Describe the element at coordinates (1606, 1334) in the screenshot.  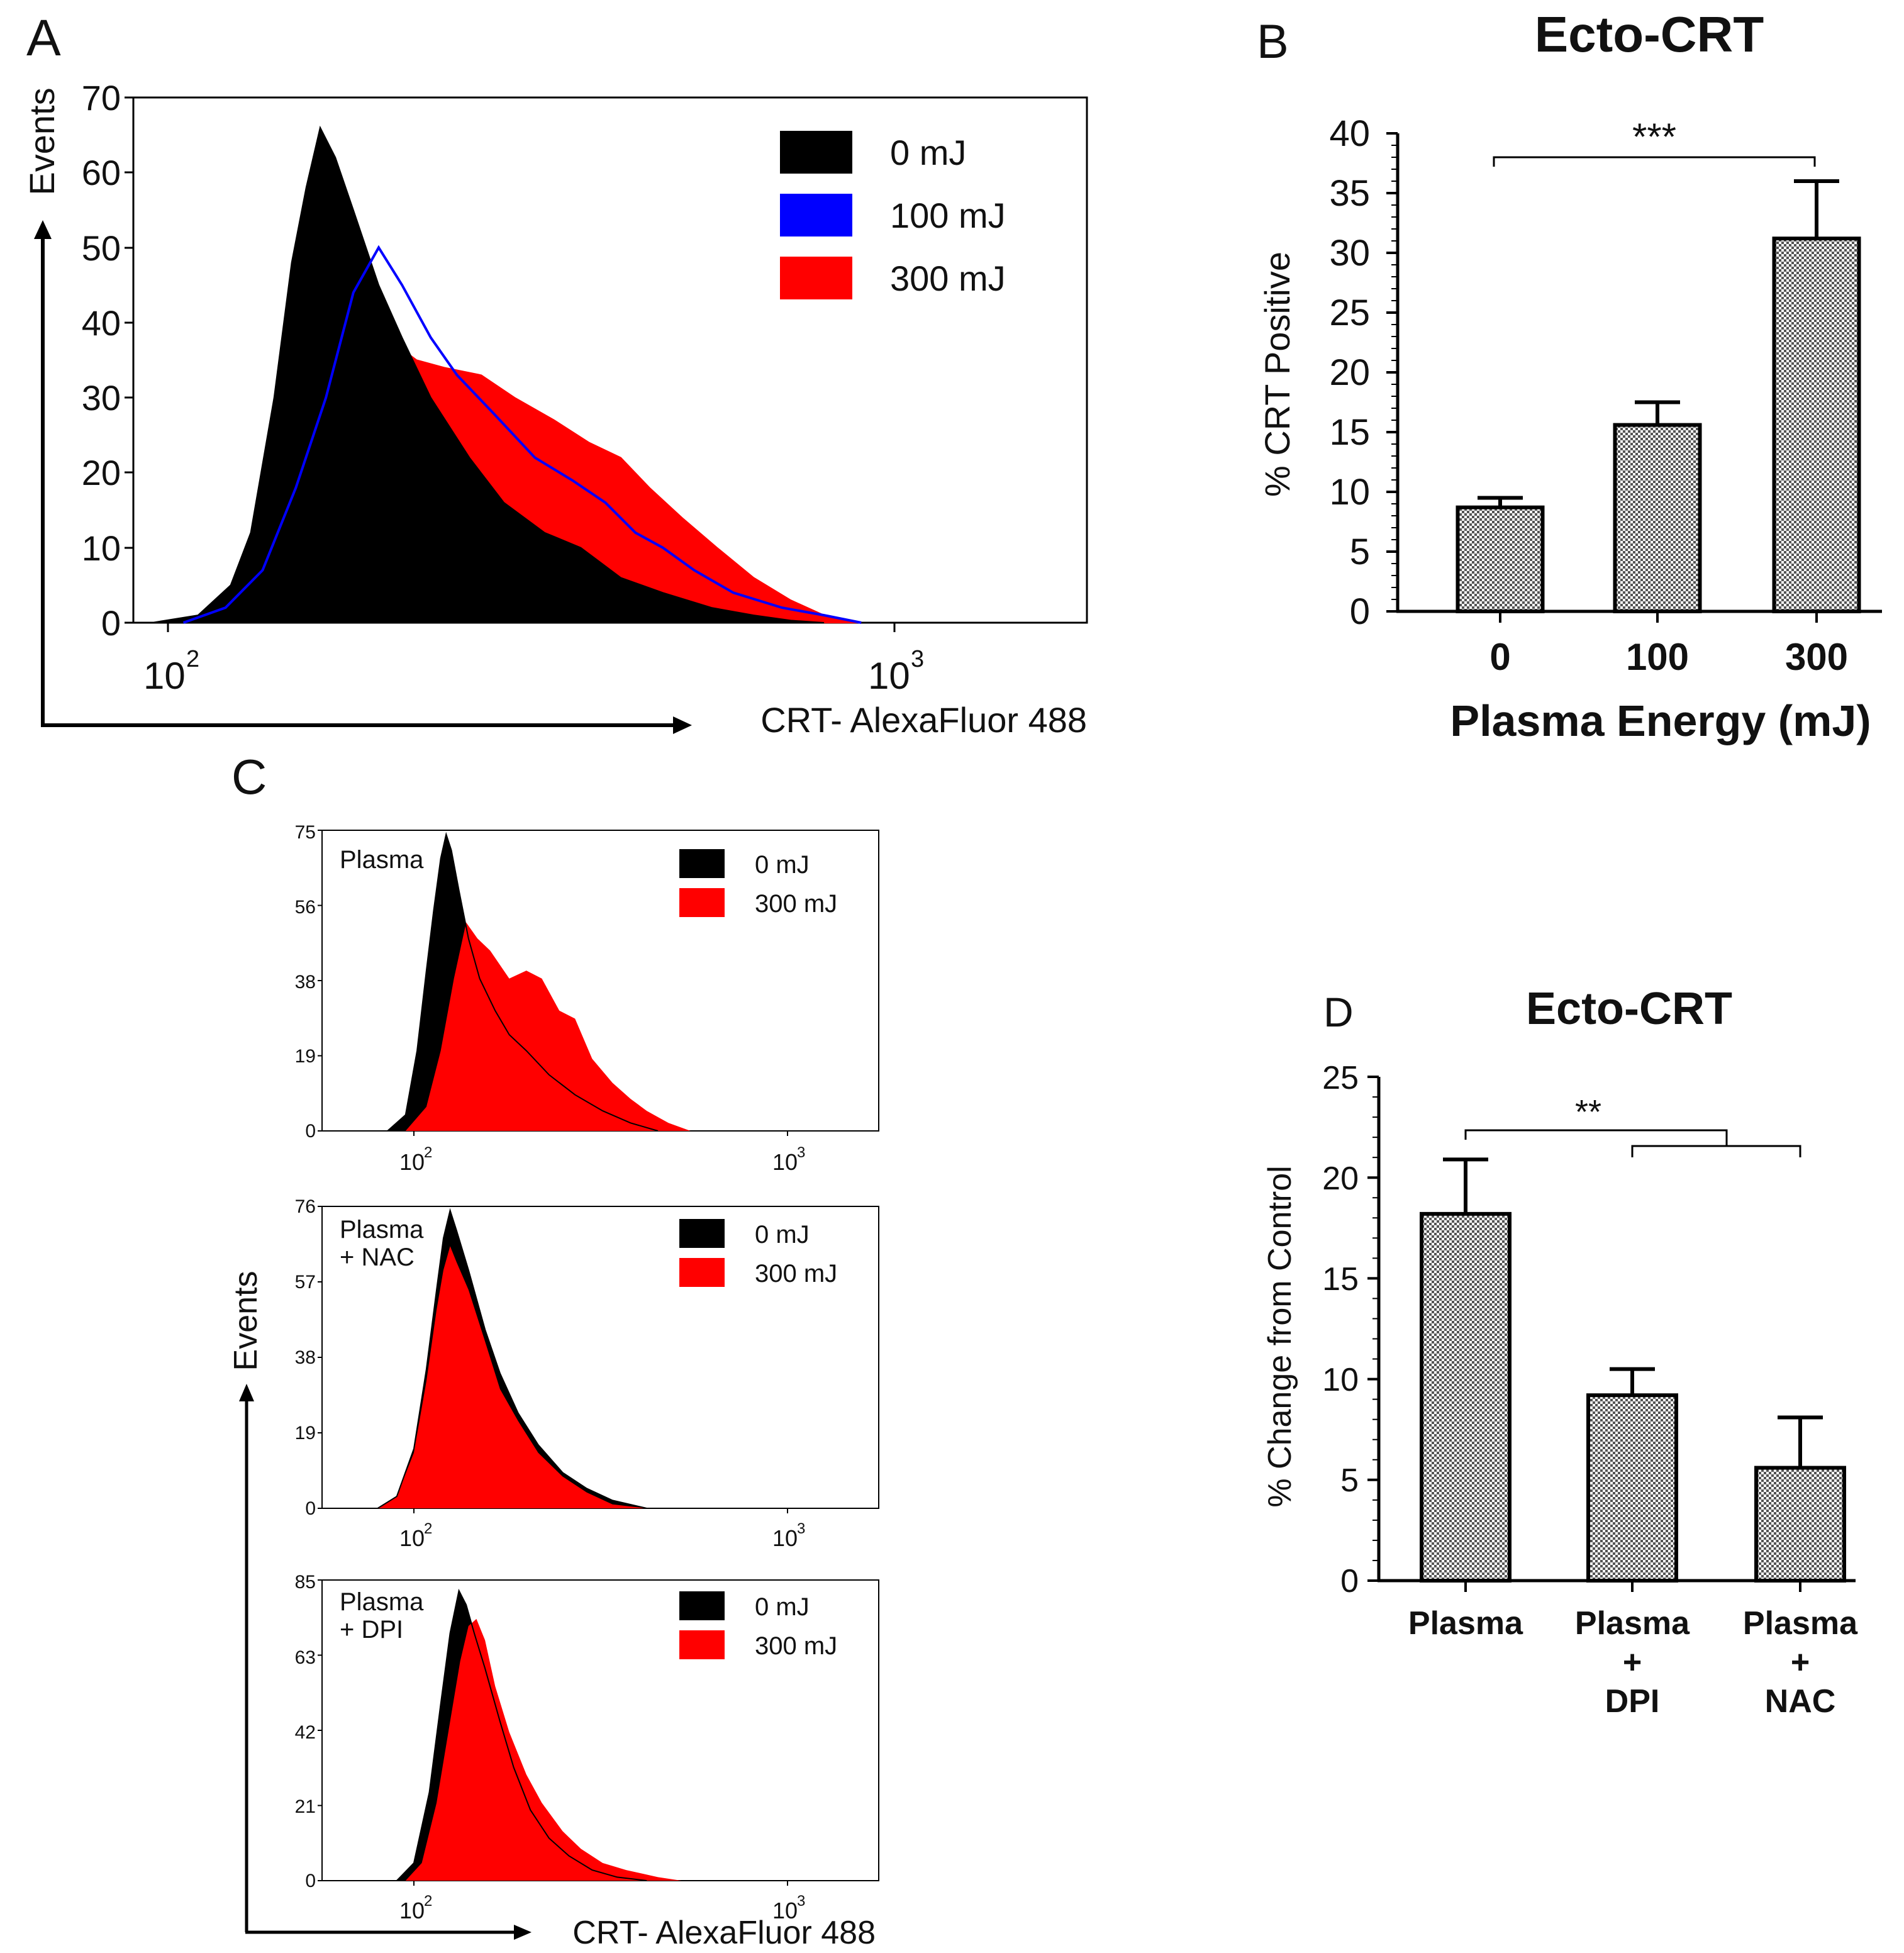
I see `panel-d-bars` at that location.